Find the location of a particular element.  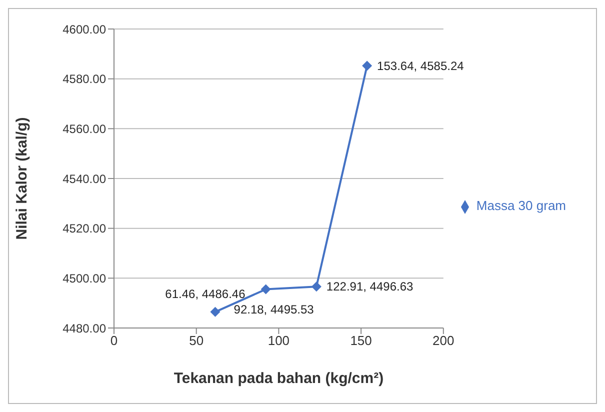

y-tick-label: 4500.00 is located at coordinates (84, 278).